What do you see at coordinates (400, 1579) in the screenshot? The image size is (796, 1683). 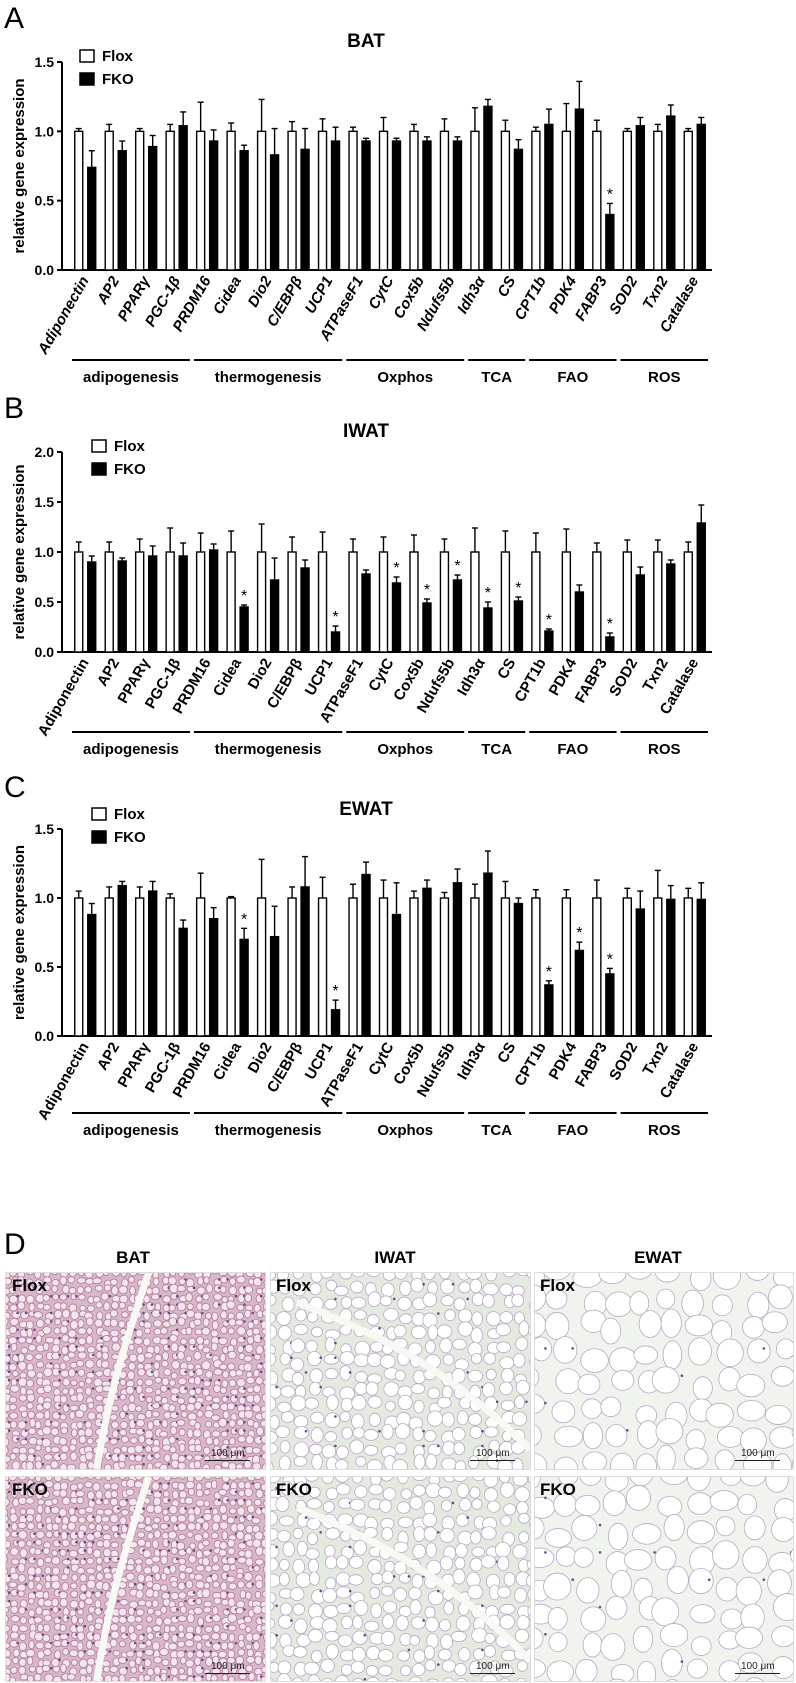 I see `histology-iwat-fko` at bounding box center [400, 1579].